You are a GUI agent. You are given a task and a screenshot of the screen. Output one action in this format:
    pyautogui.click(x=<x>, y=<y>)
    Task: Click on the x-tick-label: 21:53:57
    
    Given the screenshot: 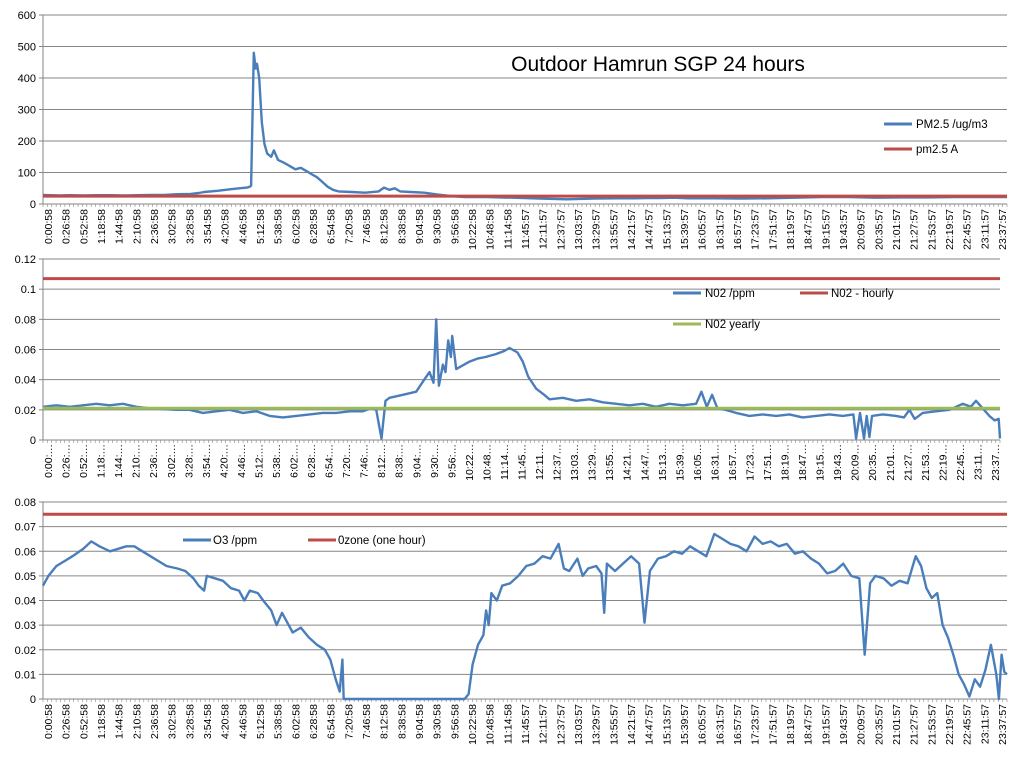 What is the action you would take?
    pyautogui.click(x=932, y=724)
    